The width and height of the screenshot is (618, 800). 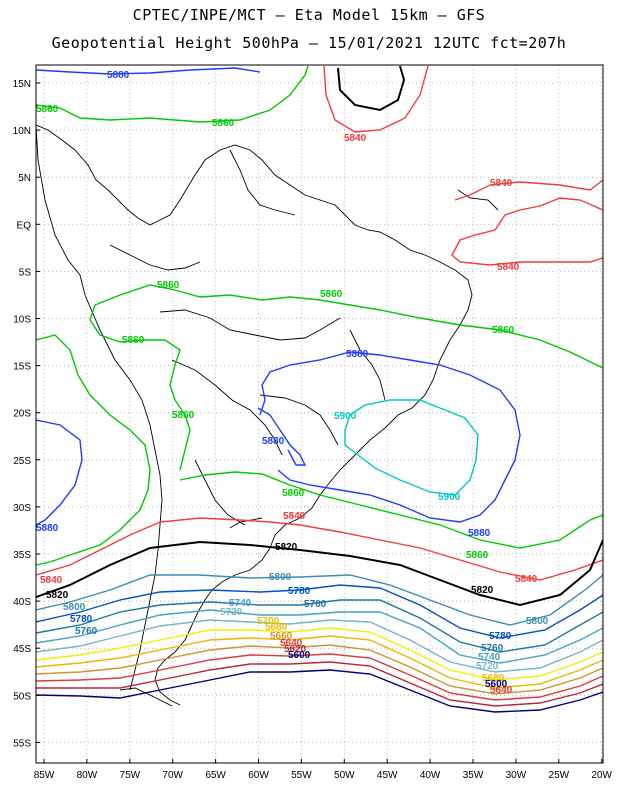 What do you see at coordinates (22, 743) in the screenshot?
I see `lat-tick-label: 55S` at bounding box center [22, 743].